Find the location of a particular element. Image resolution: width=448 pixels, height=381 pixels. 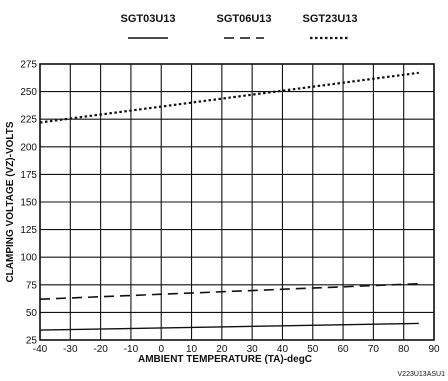

x-tick-label-5: 10 is located at coordinates (192, 349).